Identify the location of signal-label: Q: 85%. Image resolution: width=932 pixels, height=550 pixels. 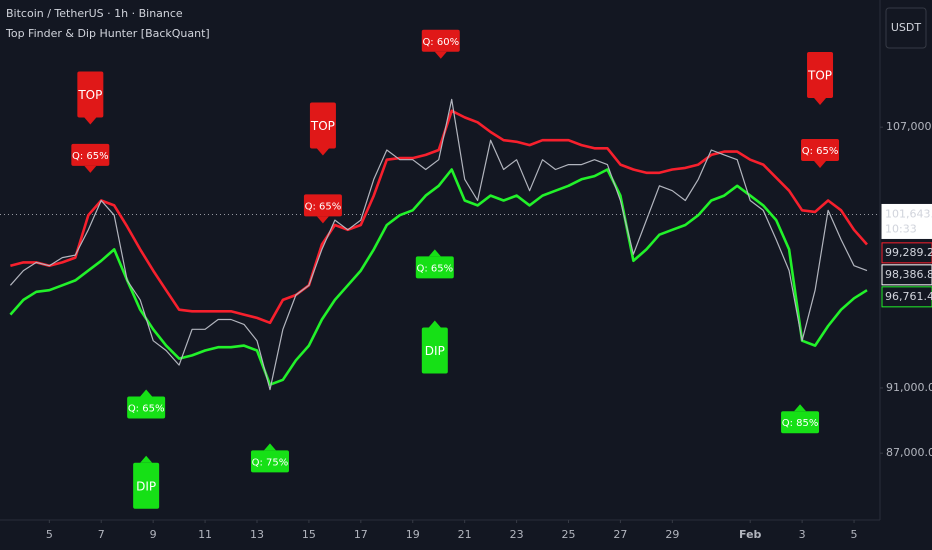
(800, 423).